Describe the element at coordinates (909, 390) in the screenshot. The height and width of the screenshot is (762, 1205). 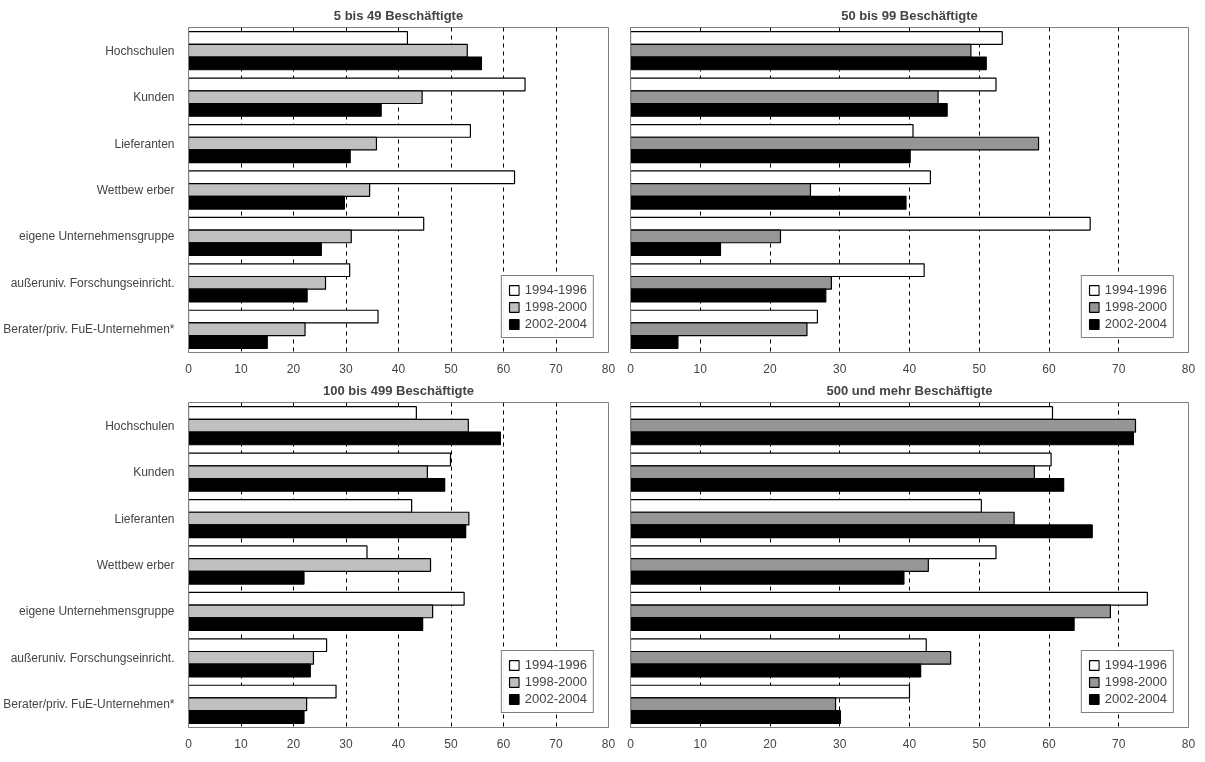
I see `chart-title: 500 und mehr Beschäftigte` at that location.